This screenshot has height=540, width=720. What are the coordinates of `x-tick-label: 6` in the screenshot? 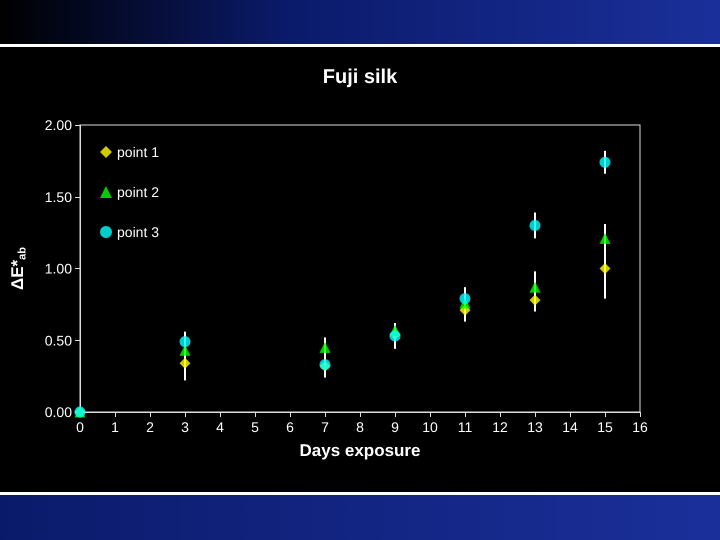 It's located at (290, 427).